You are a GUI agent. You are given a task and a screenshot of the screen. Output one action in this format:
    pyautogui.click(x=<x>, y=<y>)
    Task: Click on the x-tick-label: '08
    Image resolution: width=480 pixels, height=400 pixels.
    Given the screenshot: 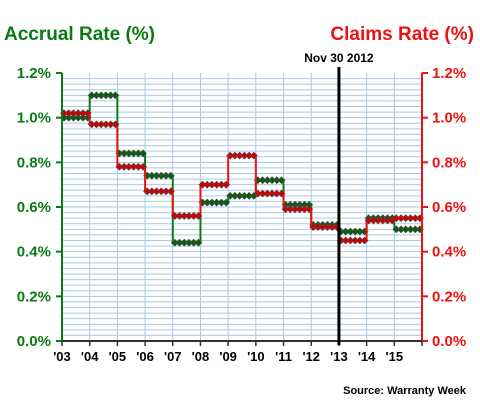 What is the action you would take?
    pyautogui.click(x=201, y=356)
    